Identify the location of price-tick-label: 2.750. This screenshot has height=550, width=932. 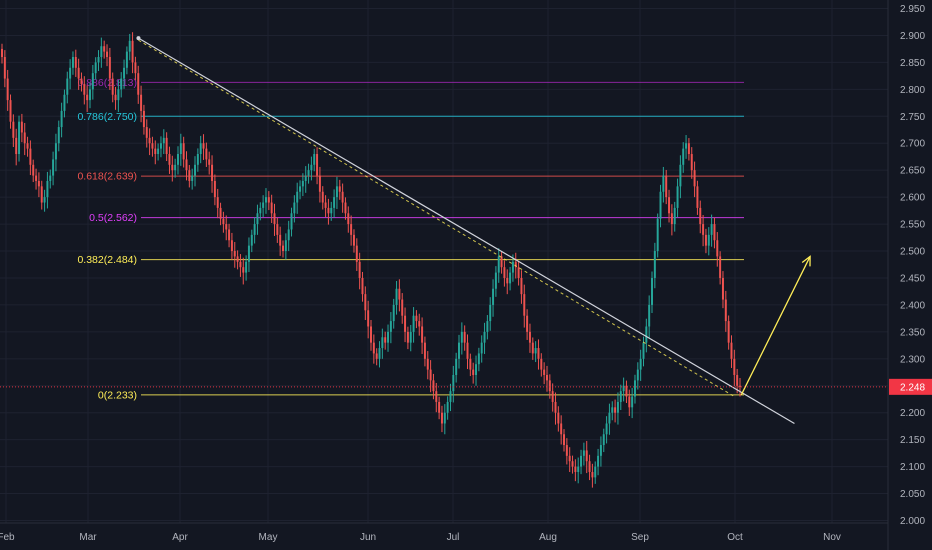
(912, 117).